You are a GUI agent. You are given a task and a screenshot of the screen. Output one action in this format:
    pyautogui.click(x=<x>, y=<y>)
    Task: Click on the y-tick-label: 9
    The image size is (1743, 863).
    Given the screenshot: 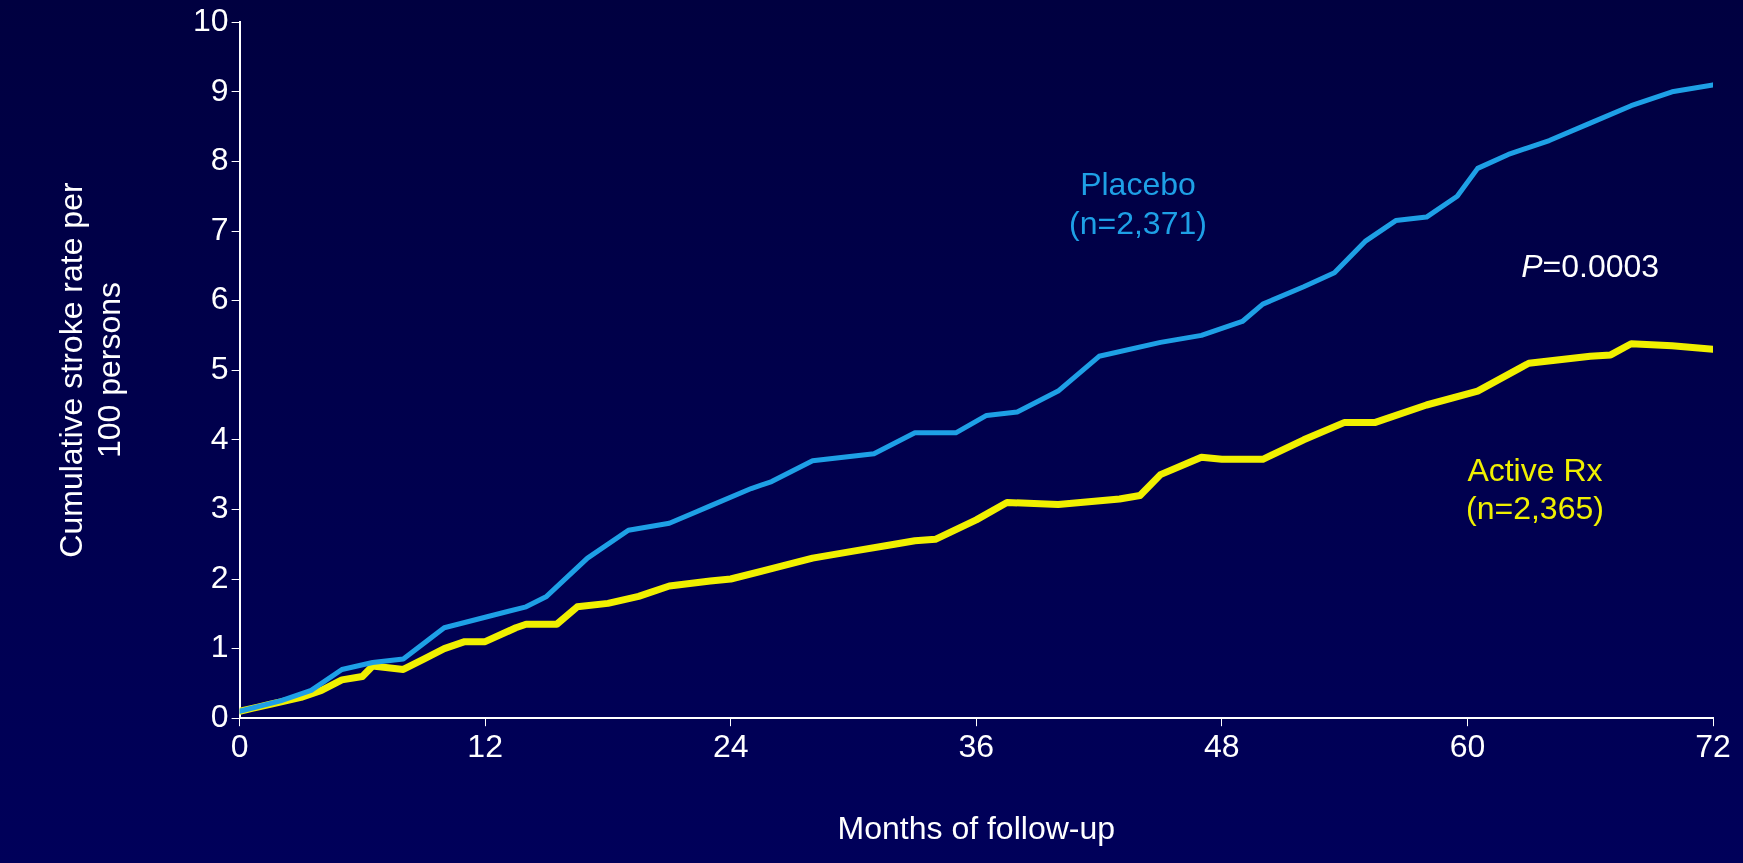 What is the action you would take?
    pyautogui.click(x=219, y=89)
    